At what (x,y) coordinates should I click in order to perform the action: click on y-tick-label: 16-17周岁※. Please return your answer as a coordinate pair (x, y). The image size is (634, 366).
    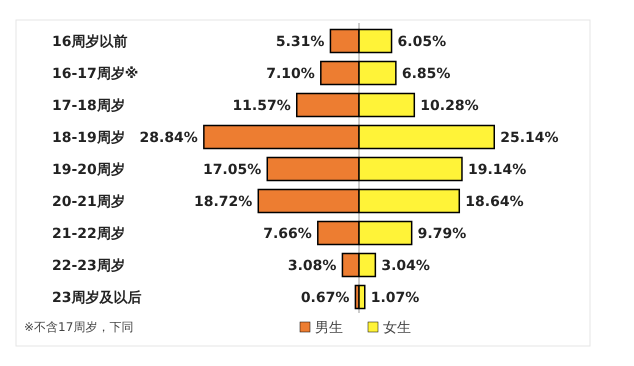
    Looking at the image, I should click on (95, 74).